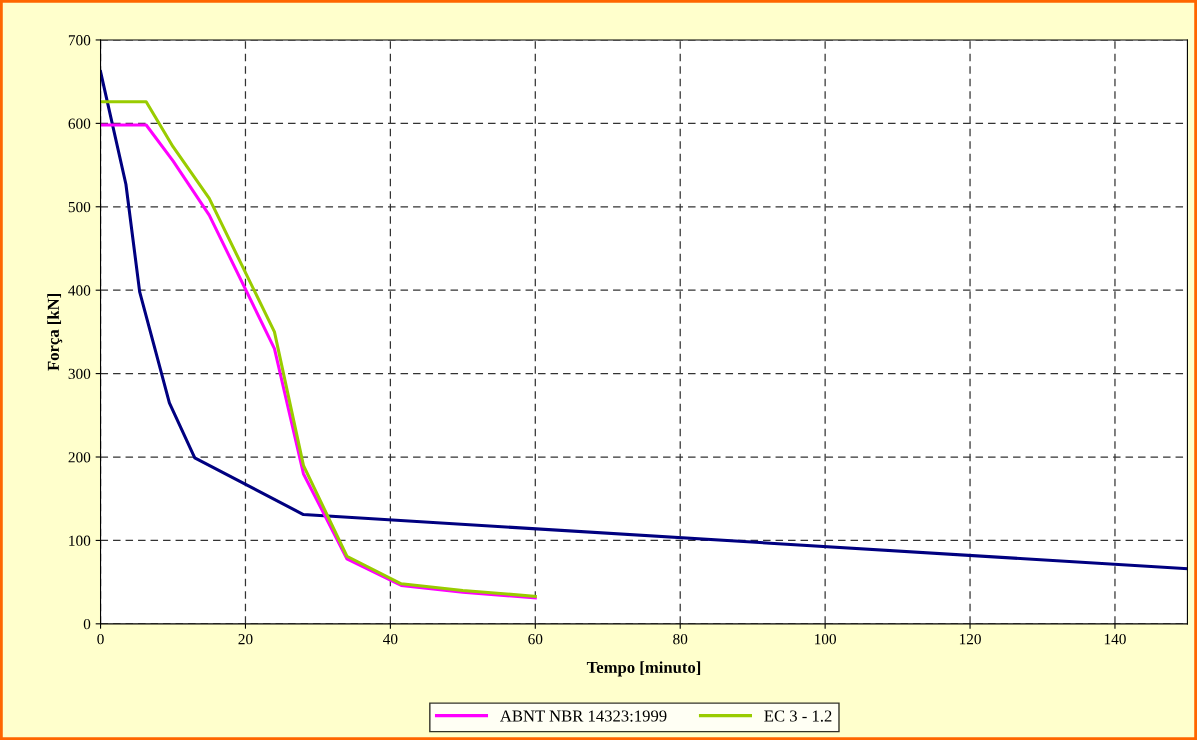  Describe the element at coordinates (390, 639) in the screenshot. I see `x-tick-label: 40` at that location.